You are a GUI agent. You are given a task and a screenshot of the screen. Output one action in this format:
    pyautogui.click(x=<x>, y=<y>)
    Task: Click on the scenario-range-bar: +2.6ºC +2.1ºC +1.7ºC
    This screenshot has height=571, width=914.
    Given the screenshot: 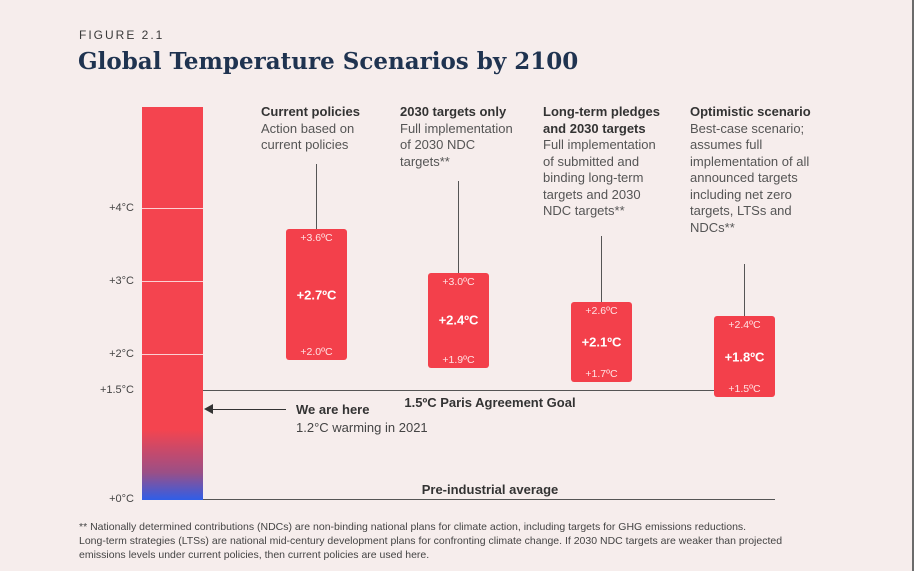 What is the action you would take?
    pyautogui.click(x=601, y=342)
    